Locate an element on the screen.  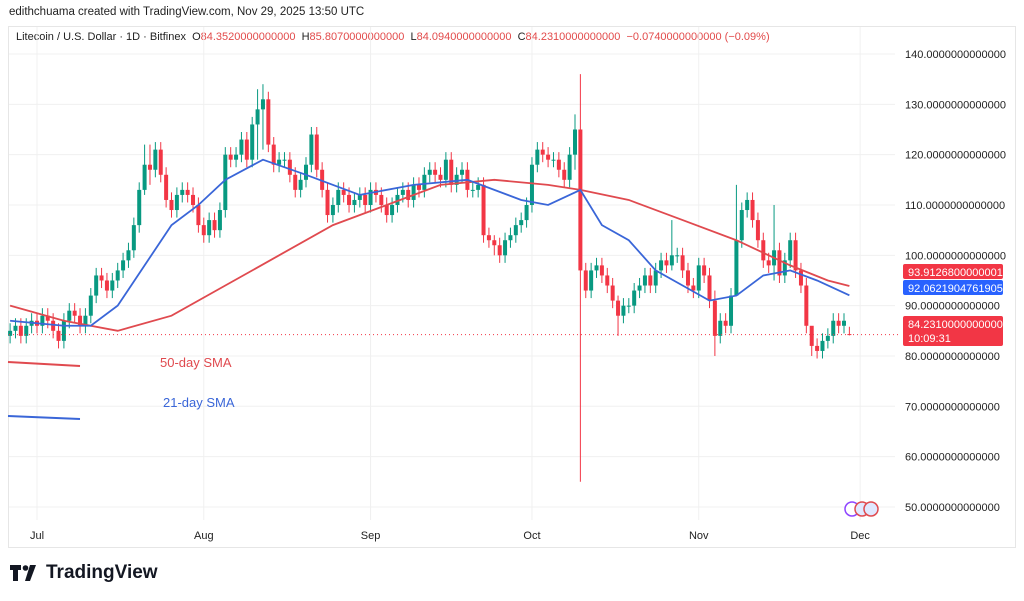
close-value: 84.2310000000000 is located at coordinates (573, 37).